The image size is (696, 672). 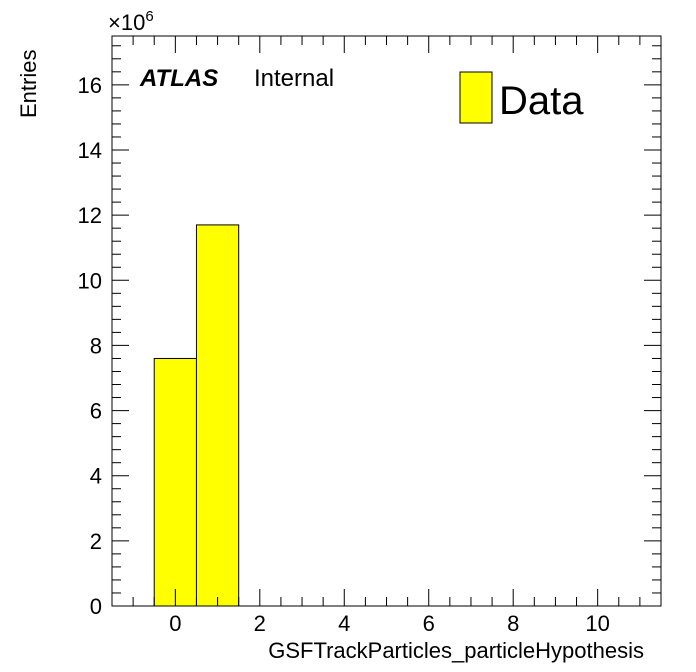 I want to click on x-tick-label: 0, so click(x=175, y=623).